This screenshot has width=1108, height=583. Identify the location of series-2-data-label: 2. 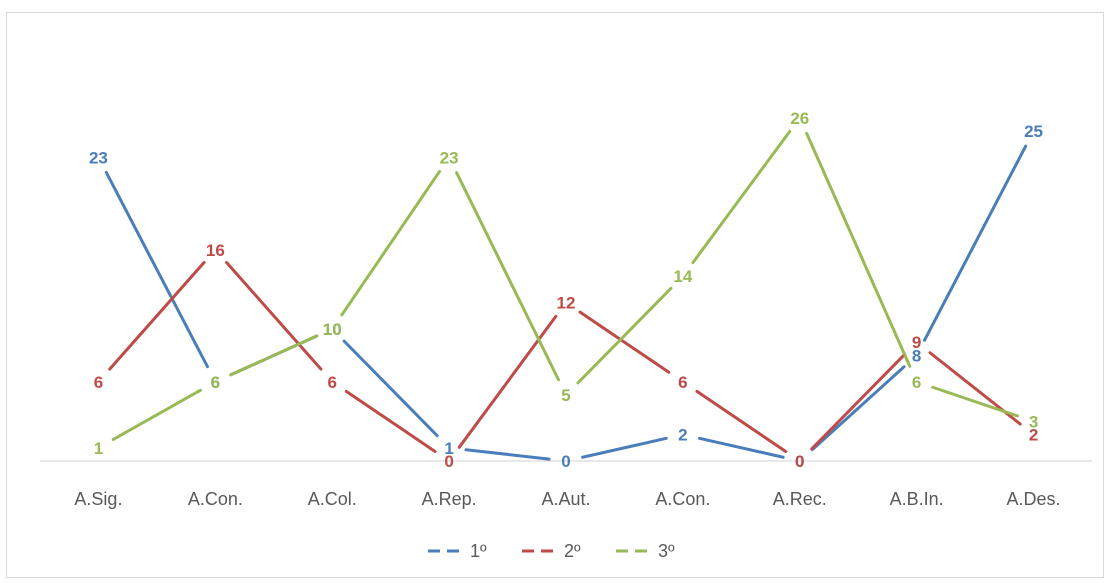
(1033, 435).